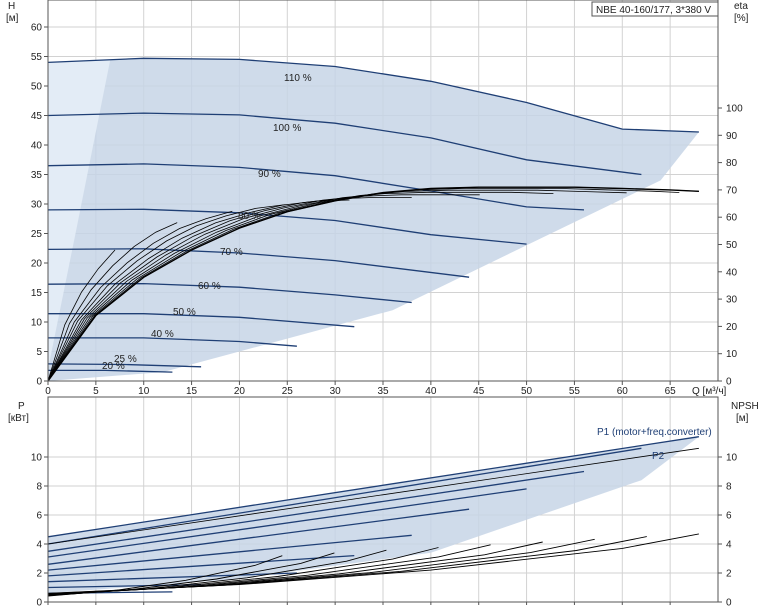 The height and width of the screenshot is (611, 774). I want to click on x-tick-label: 30, so click(336, 391).